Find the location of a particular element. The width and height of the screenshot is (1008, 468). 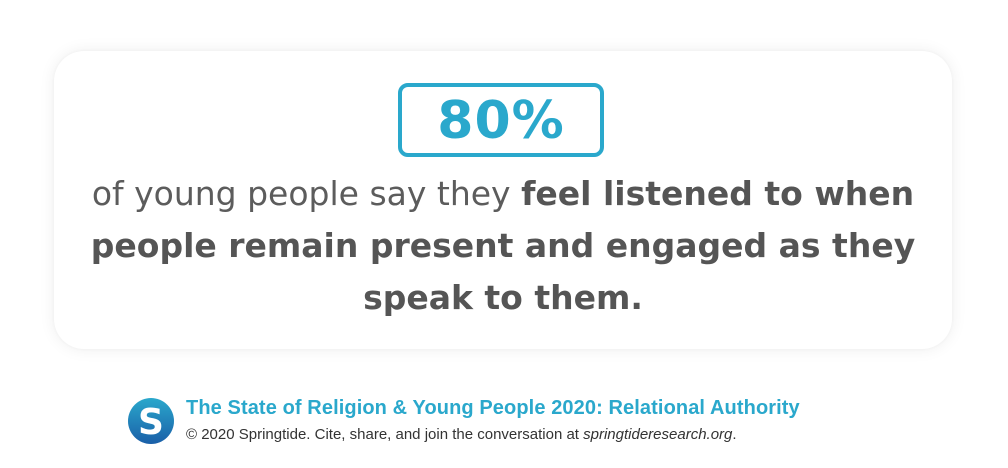

statement-intro: of young people say they is located at coordinates (306, 193).